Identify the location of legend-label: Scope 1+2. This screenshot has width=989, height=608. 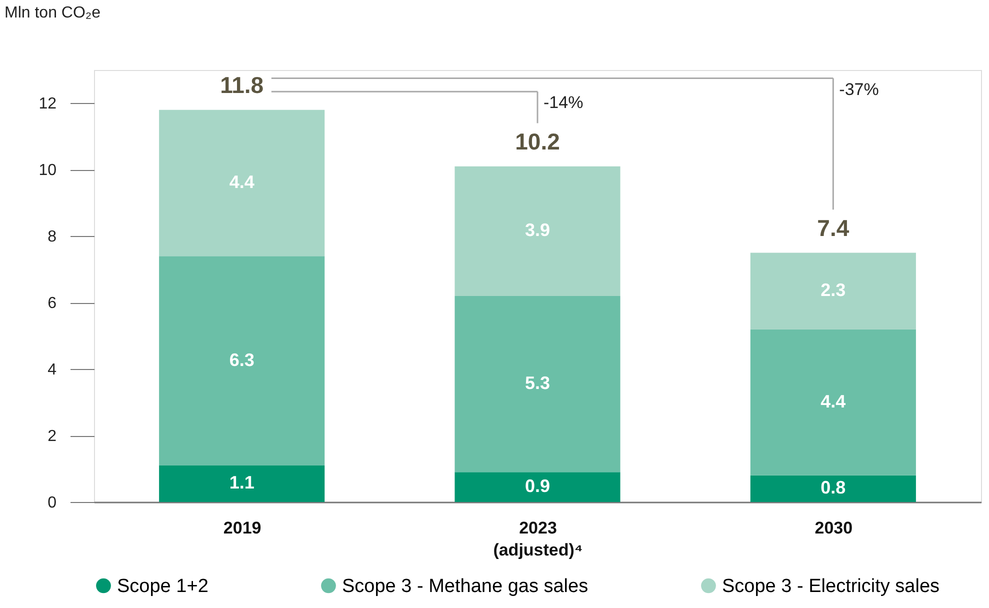
(162, 586).